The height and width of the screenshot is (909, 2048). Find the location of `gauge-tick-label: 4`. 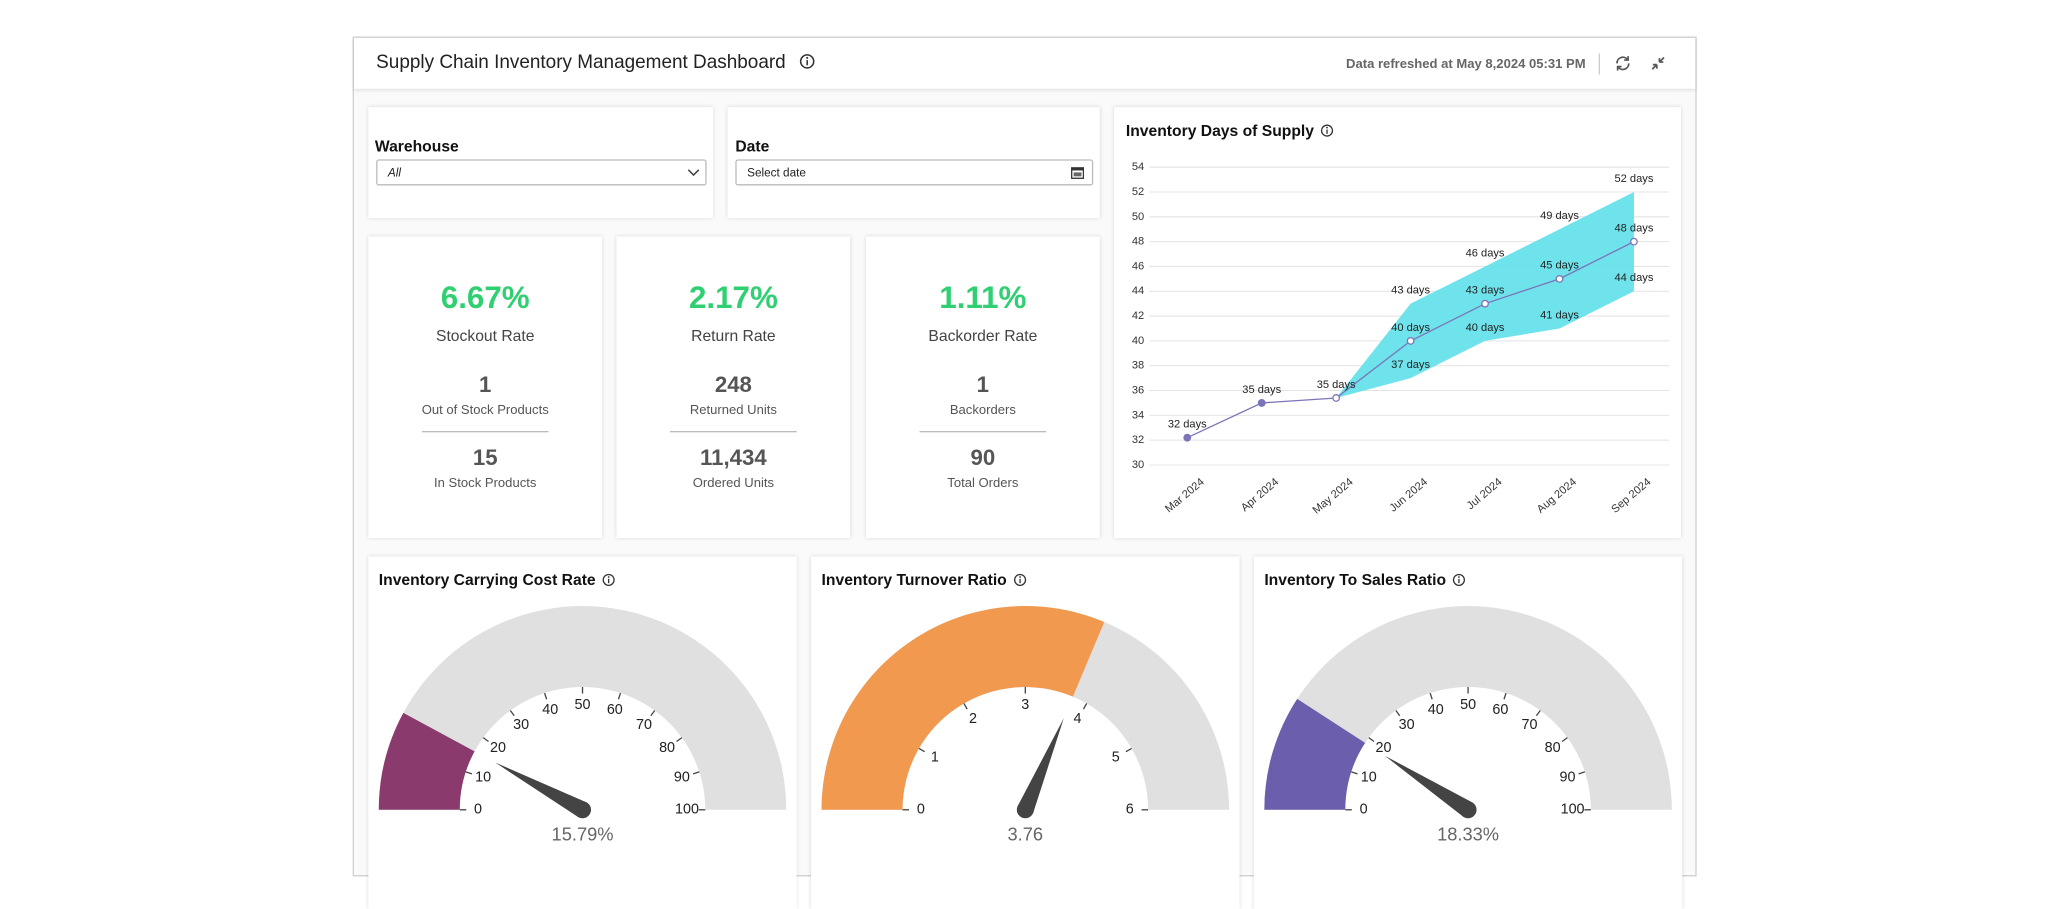

gauge-tick-label: 4 is located at coordinates (1078, 719).